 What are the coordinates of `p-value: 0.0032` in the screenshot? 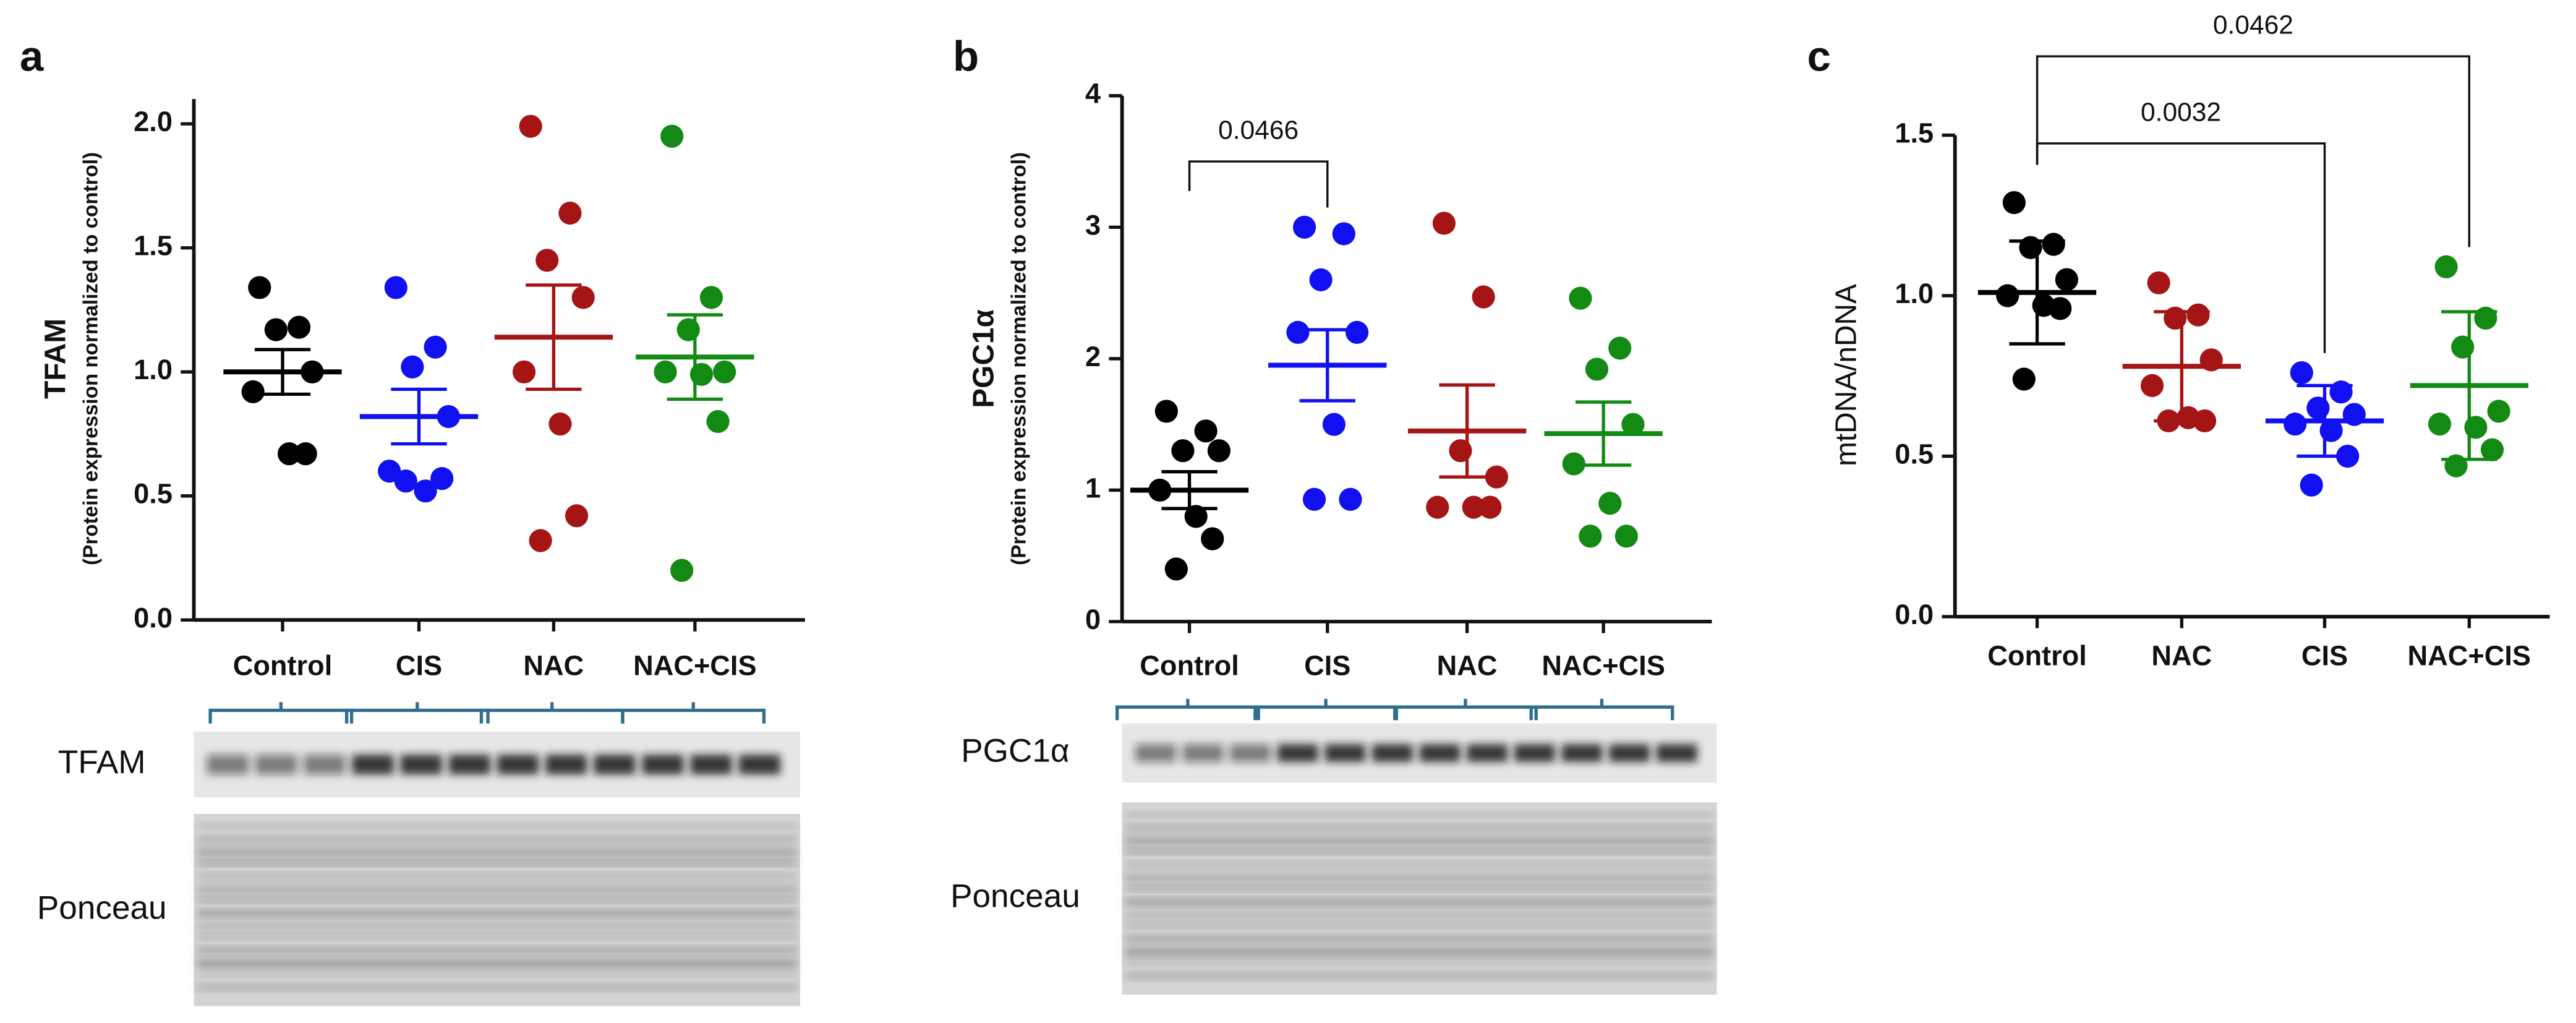 It's located at (2181, 112).